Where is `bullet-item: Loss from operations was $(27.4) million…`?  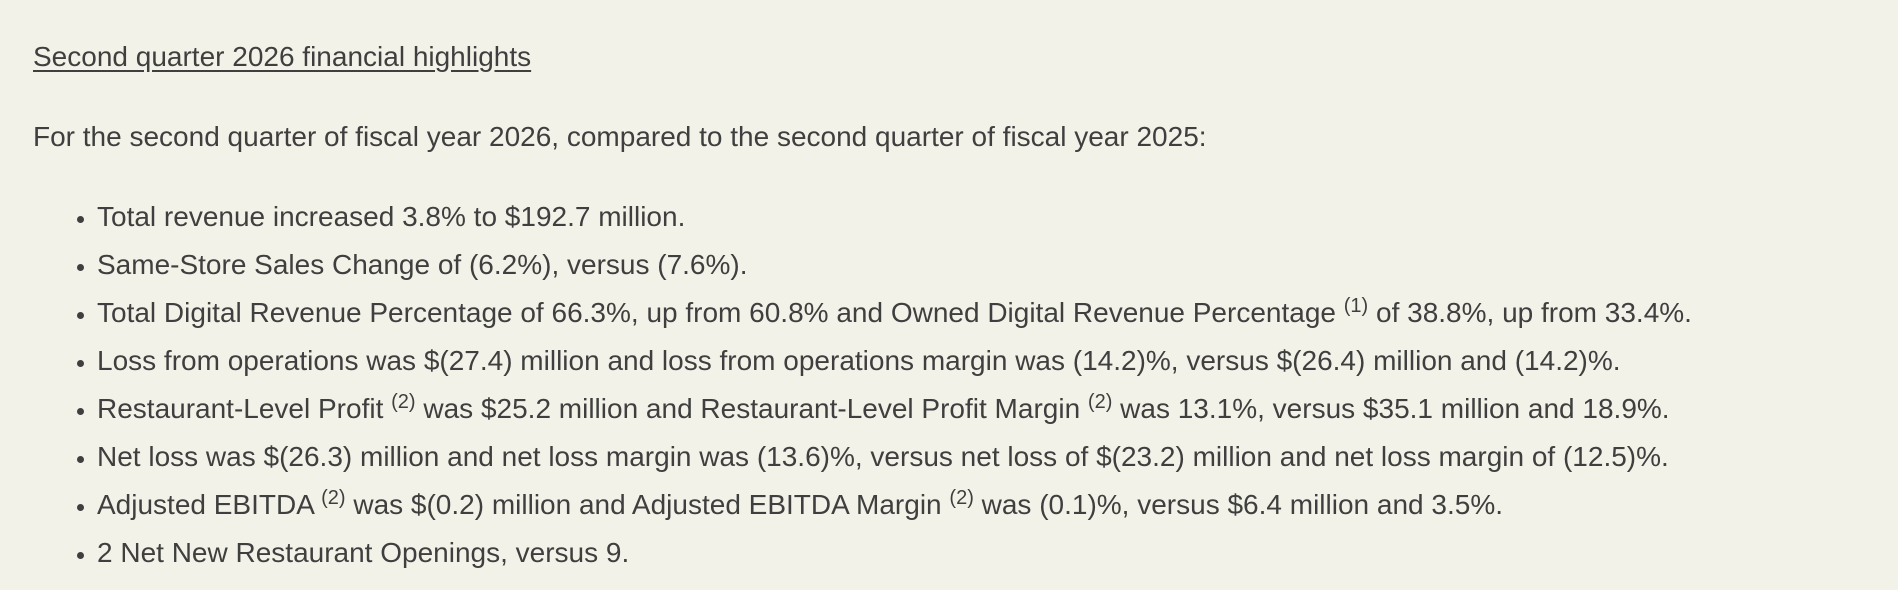
bullet-item: Loss from operations was $(27.4) million… is located at coordinates (997, 361).